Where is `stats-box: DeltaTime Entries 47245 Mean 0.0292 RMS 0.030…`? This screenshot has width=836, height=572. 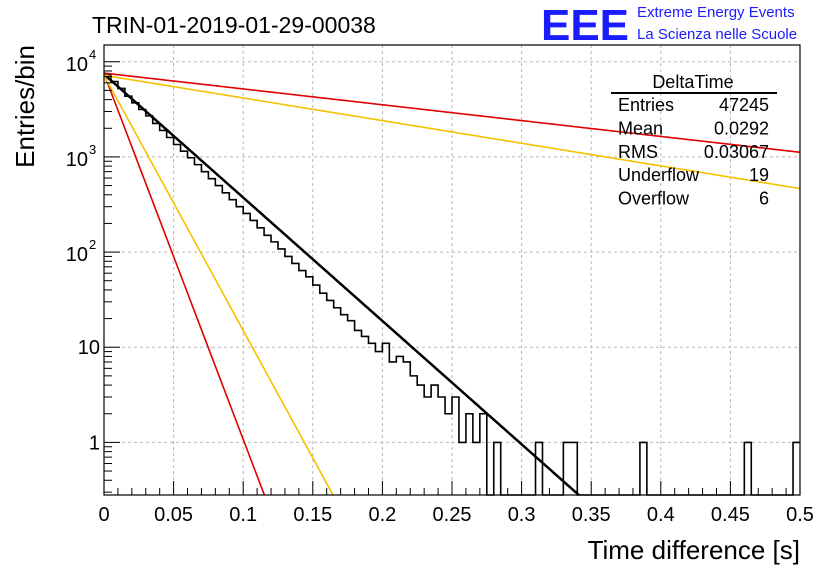 stats-box: DeltaTime Entries 47245 Mean 0.0292 RMS 0.030… is located at coordinates (694, 140).